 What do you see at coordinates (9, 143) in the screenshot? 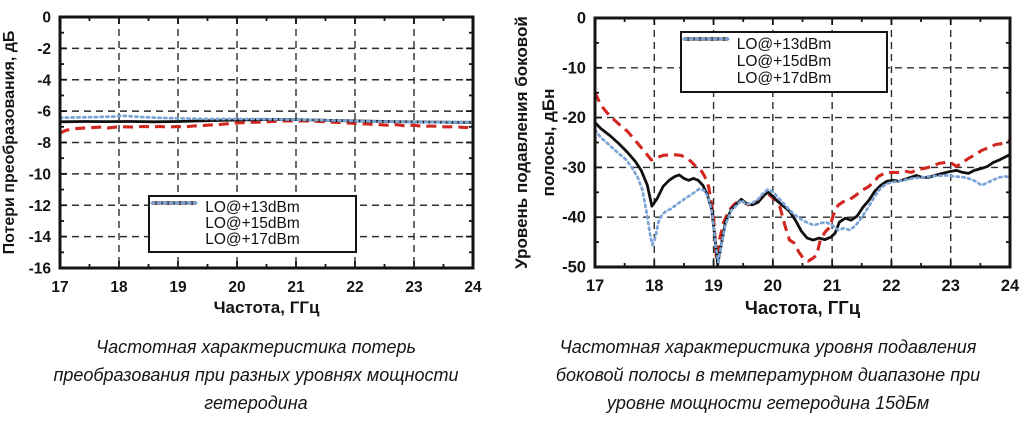
I see `y-axis-title: Потери преобразования, дБ` at bounding box center [9, 143].